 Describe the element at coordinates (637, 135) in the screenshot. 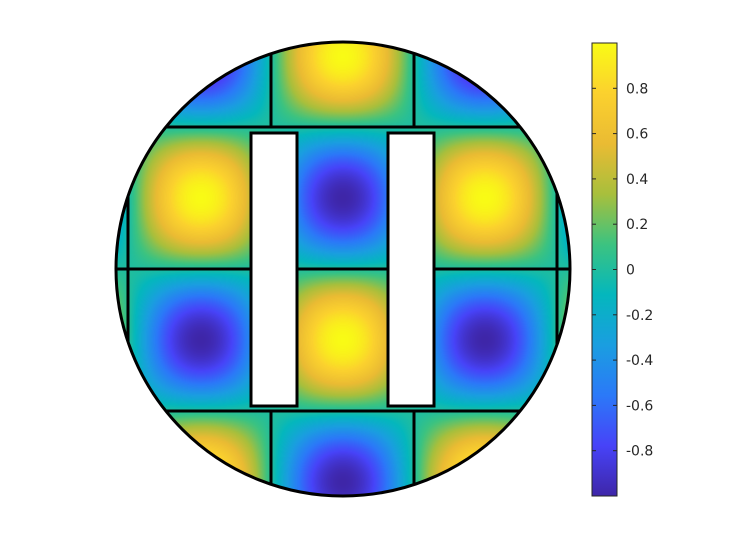

I see `colorbar-tick-label: 0.6` at that location.